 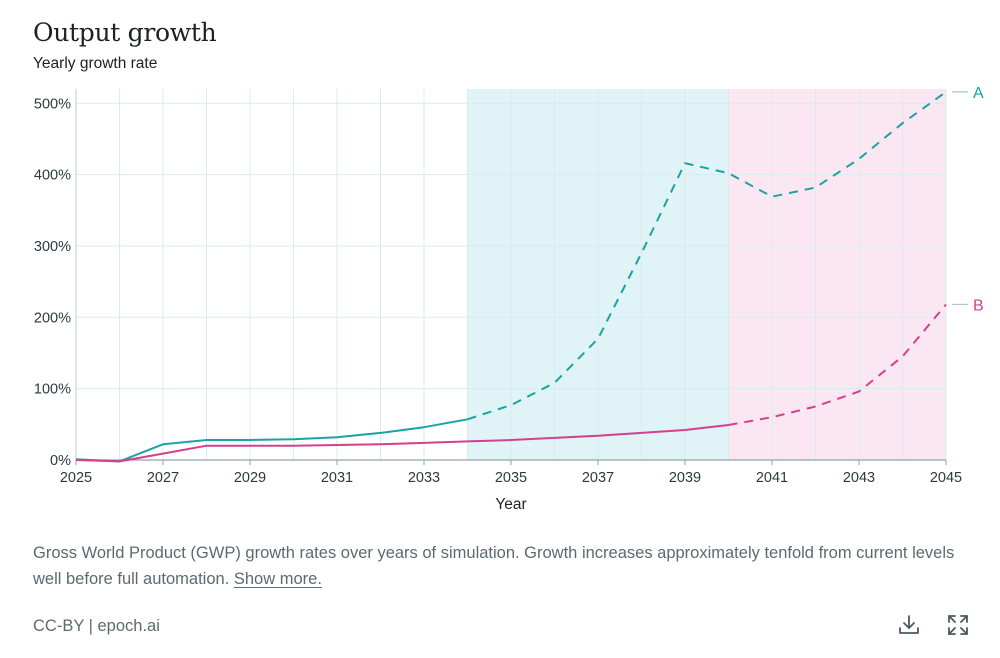 What do you see at coordinates (96, 626) in the screenshot?
I see `license-label: CC-BY | epoch.ai` at bounding box center [96, 626].